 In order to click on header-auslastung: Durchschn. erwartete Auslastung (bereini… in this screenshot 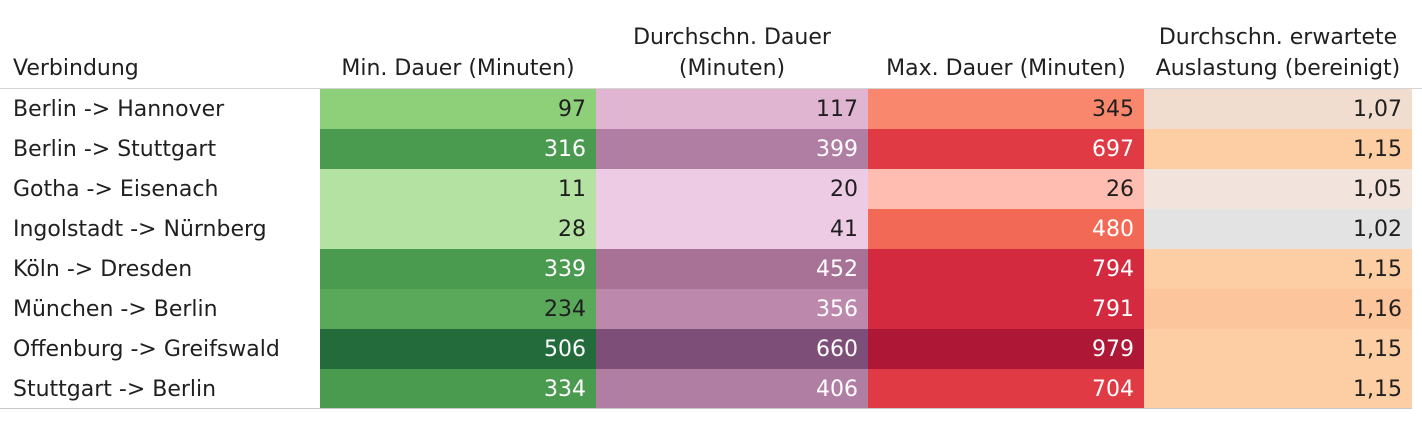, I will do `click(1278, 53)`.